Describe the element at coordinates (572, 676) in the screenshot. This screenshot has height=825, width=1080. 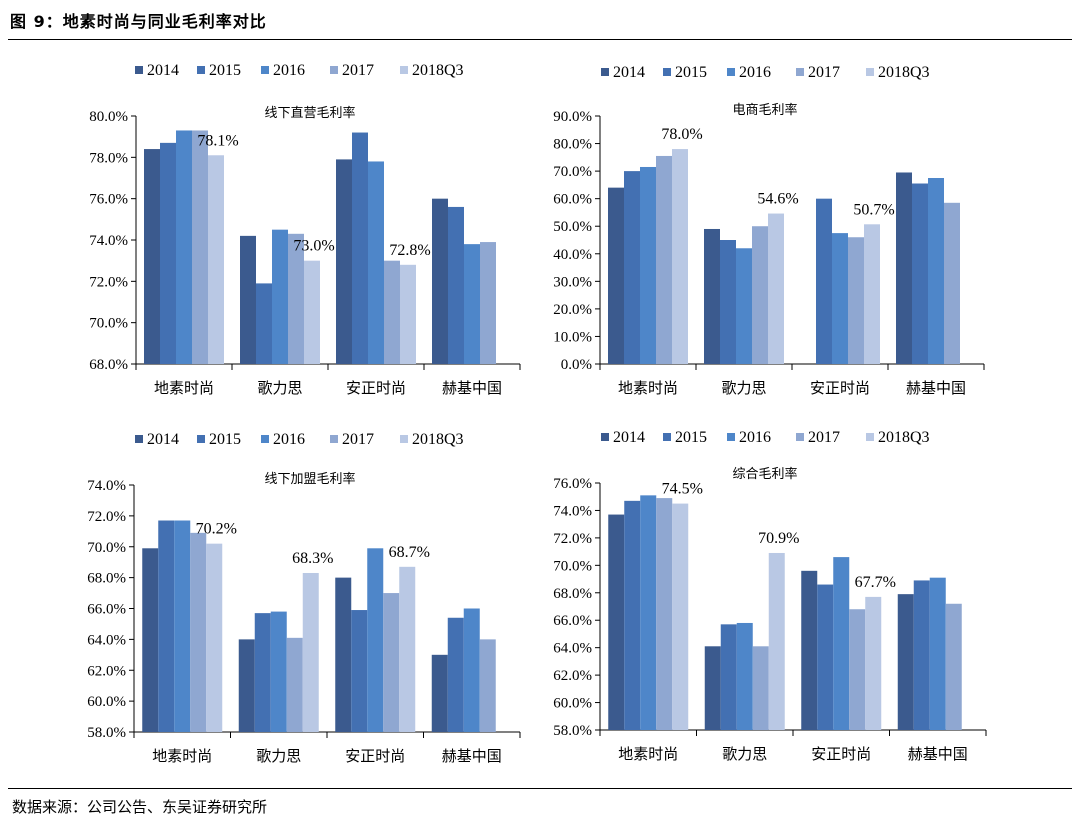
I see `y-tick-label: 62.0%` at that location.